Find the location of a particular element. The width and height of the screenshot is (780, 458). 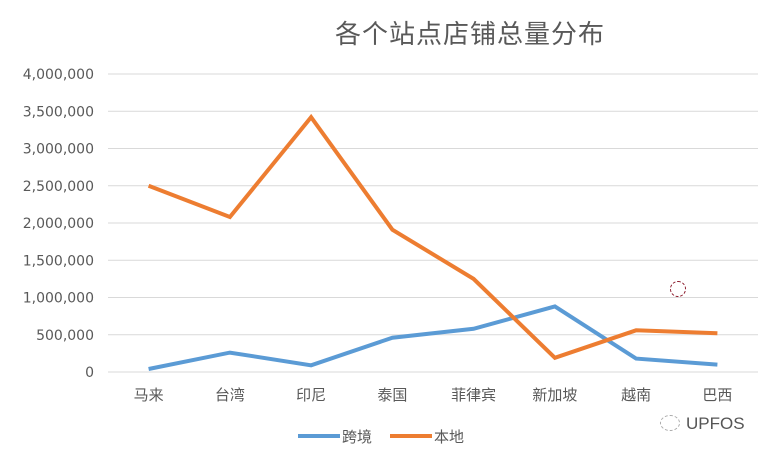

x-tick-label: 泰国 is located at coordinates (392, 395).